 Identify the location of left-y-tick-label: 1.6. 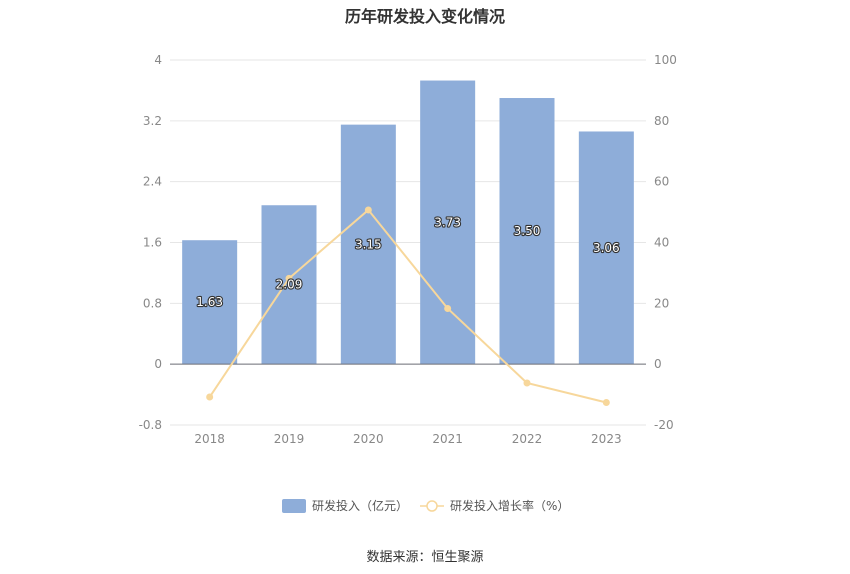
(152, 243).